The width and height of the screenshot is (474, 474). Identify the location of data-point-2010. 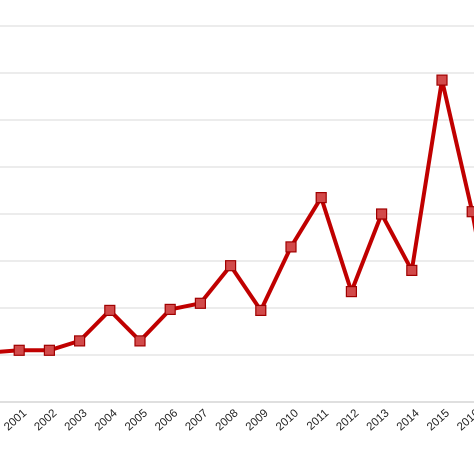
(291, 247).